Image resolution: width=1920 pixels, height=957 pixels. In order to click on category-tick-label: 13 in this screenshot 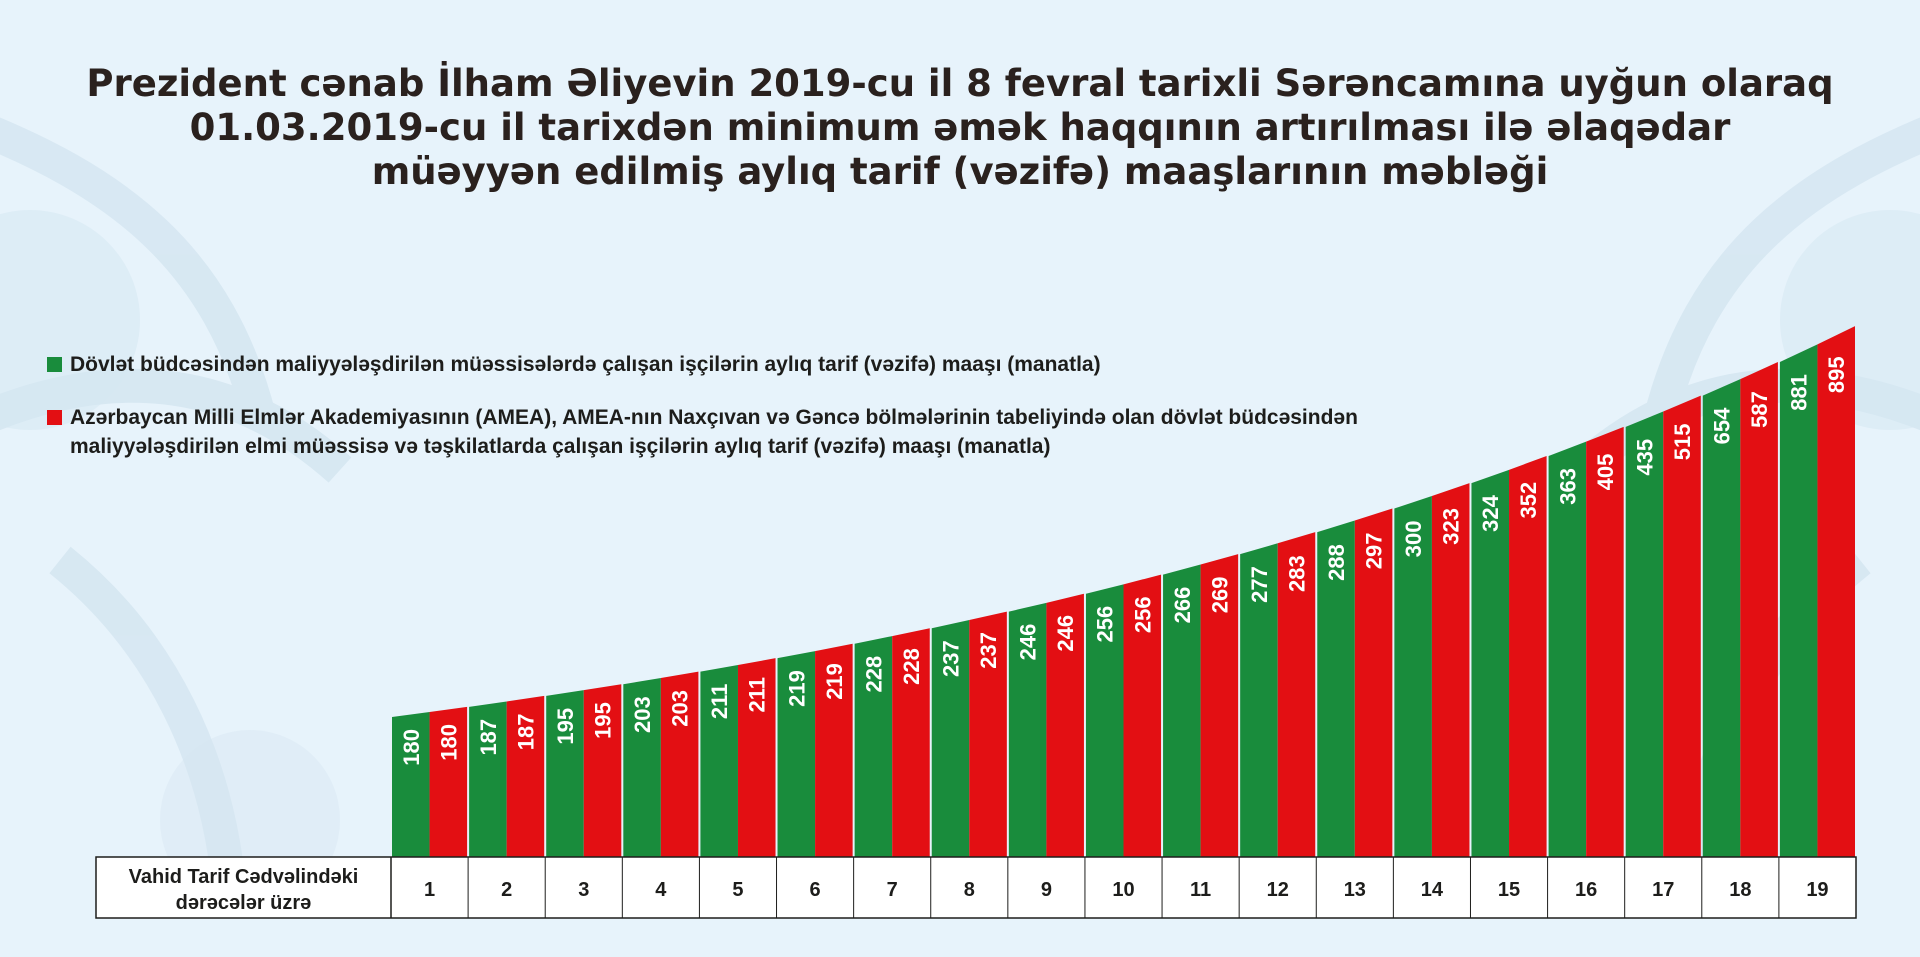, I will do `click(1355, 890)`.